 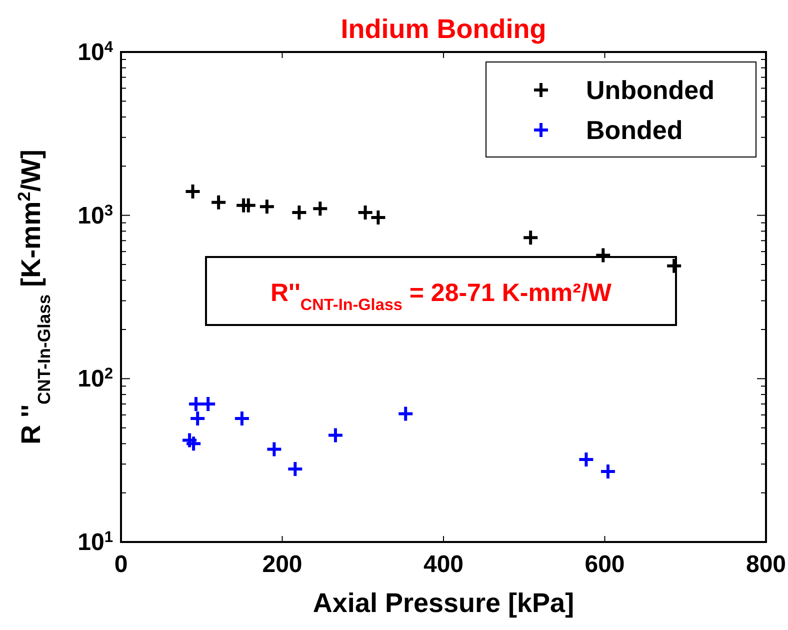 I want to click on x-axis-title: Axial Pressure [kPa], so click(x=443, y=603).